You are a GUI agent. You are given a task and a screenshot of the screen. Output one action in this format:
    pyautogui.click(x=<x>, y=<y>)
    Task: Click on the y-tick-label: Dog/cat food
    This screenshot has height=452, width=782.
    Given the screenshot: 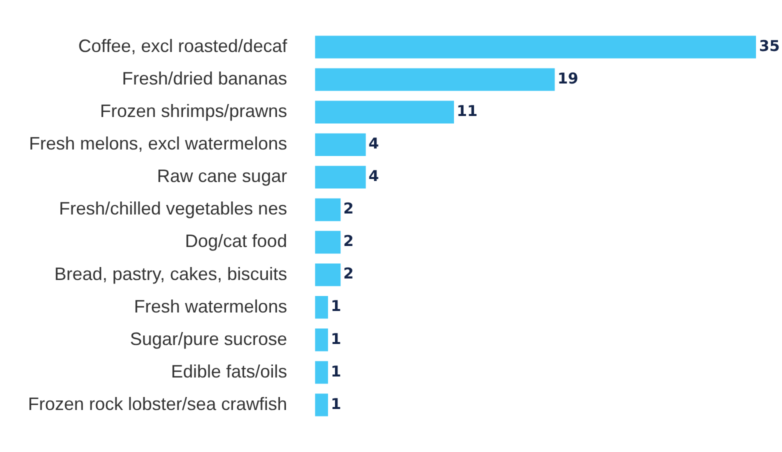 What is the action you would take?
    pyautogui.click(x=236, y=241)
    